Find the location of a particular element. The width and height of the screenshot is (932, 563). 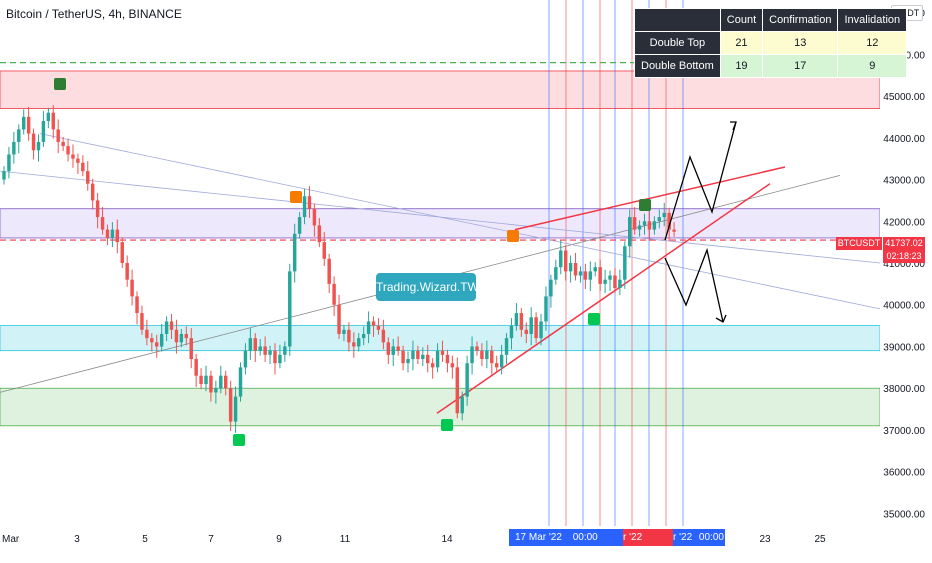

price-tick-label: 38000.00 is located at coordinates (904, 389).